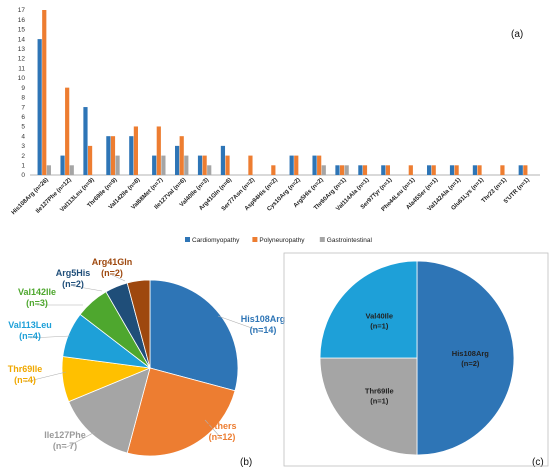 This screenshot has width=550, height=469. Describe the element at coordinates (73, 273) in the screenshot. I see `slice-label: Arg5His` at that location.